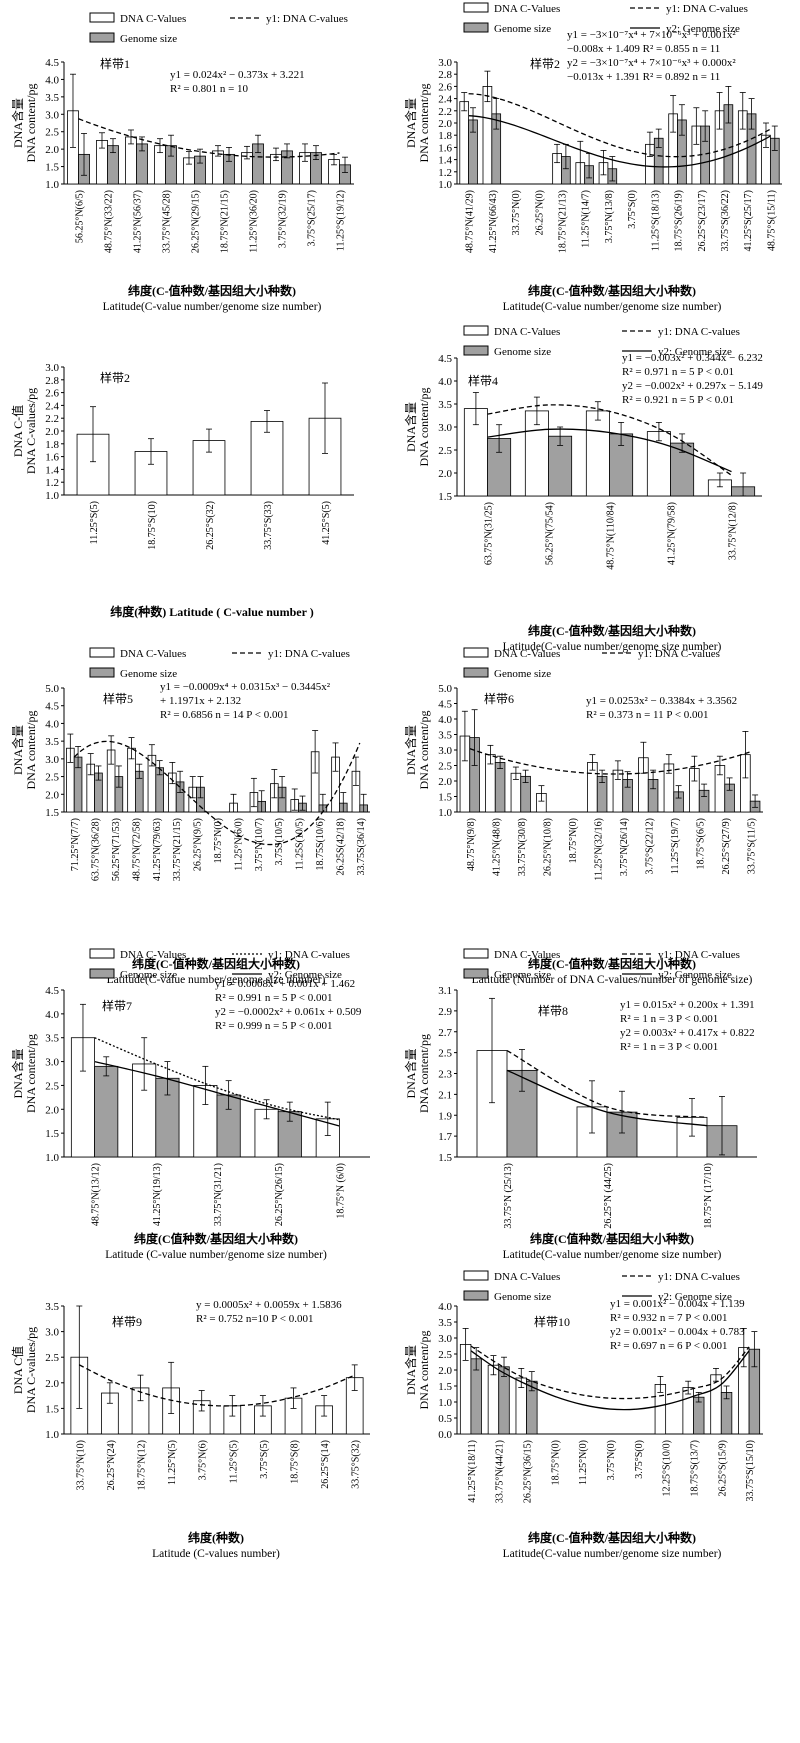 This screenshot has width=800, height=1743. Describe the element at coordinates (496, 847) in the screenshot. I see `x-tick-label: 41.25°N(48/8)` at that location.